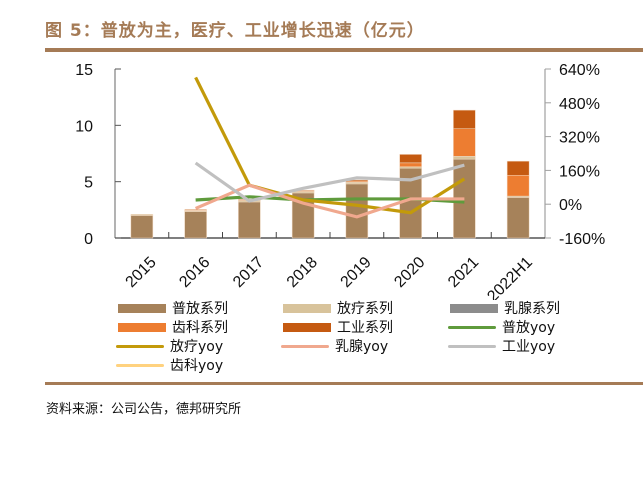  Describe the element at coordinates (362, 347) in the screenshot. I see `legend-label: 乳腺yoy` at that location.